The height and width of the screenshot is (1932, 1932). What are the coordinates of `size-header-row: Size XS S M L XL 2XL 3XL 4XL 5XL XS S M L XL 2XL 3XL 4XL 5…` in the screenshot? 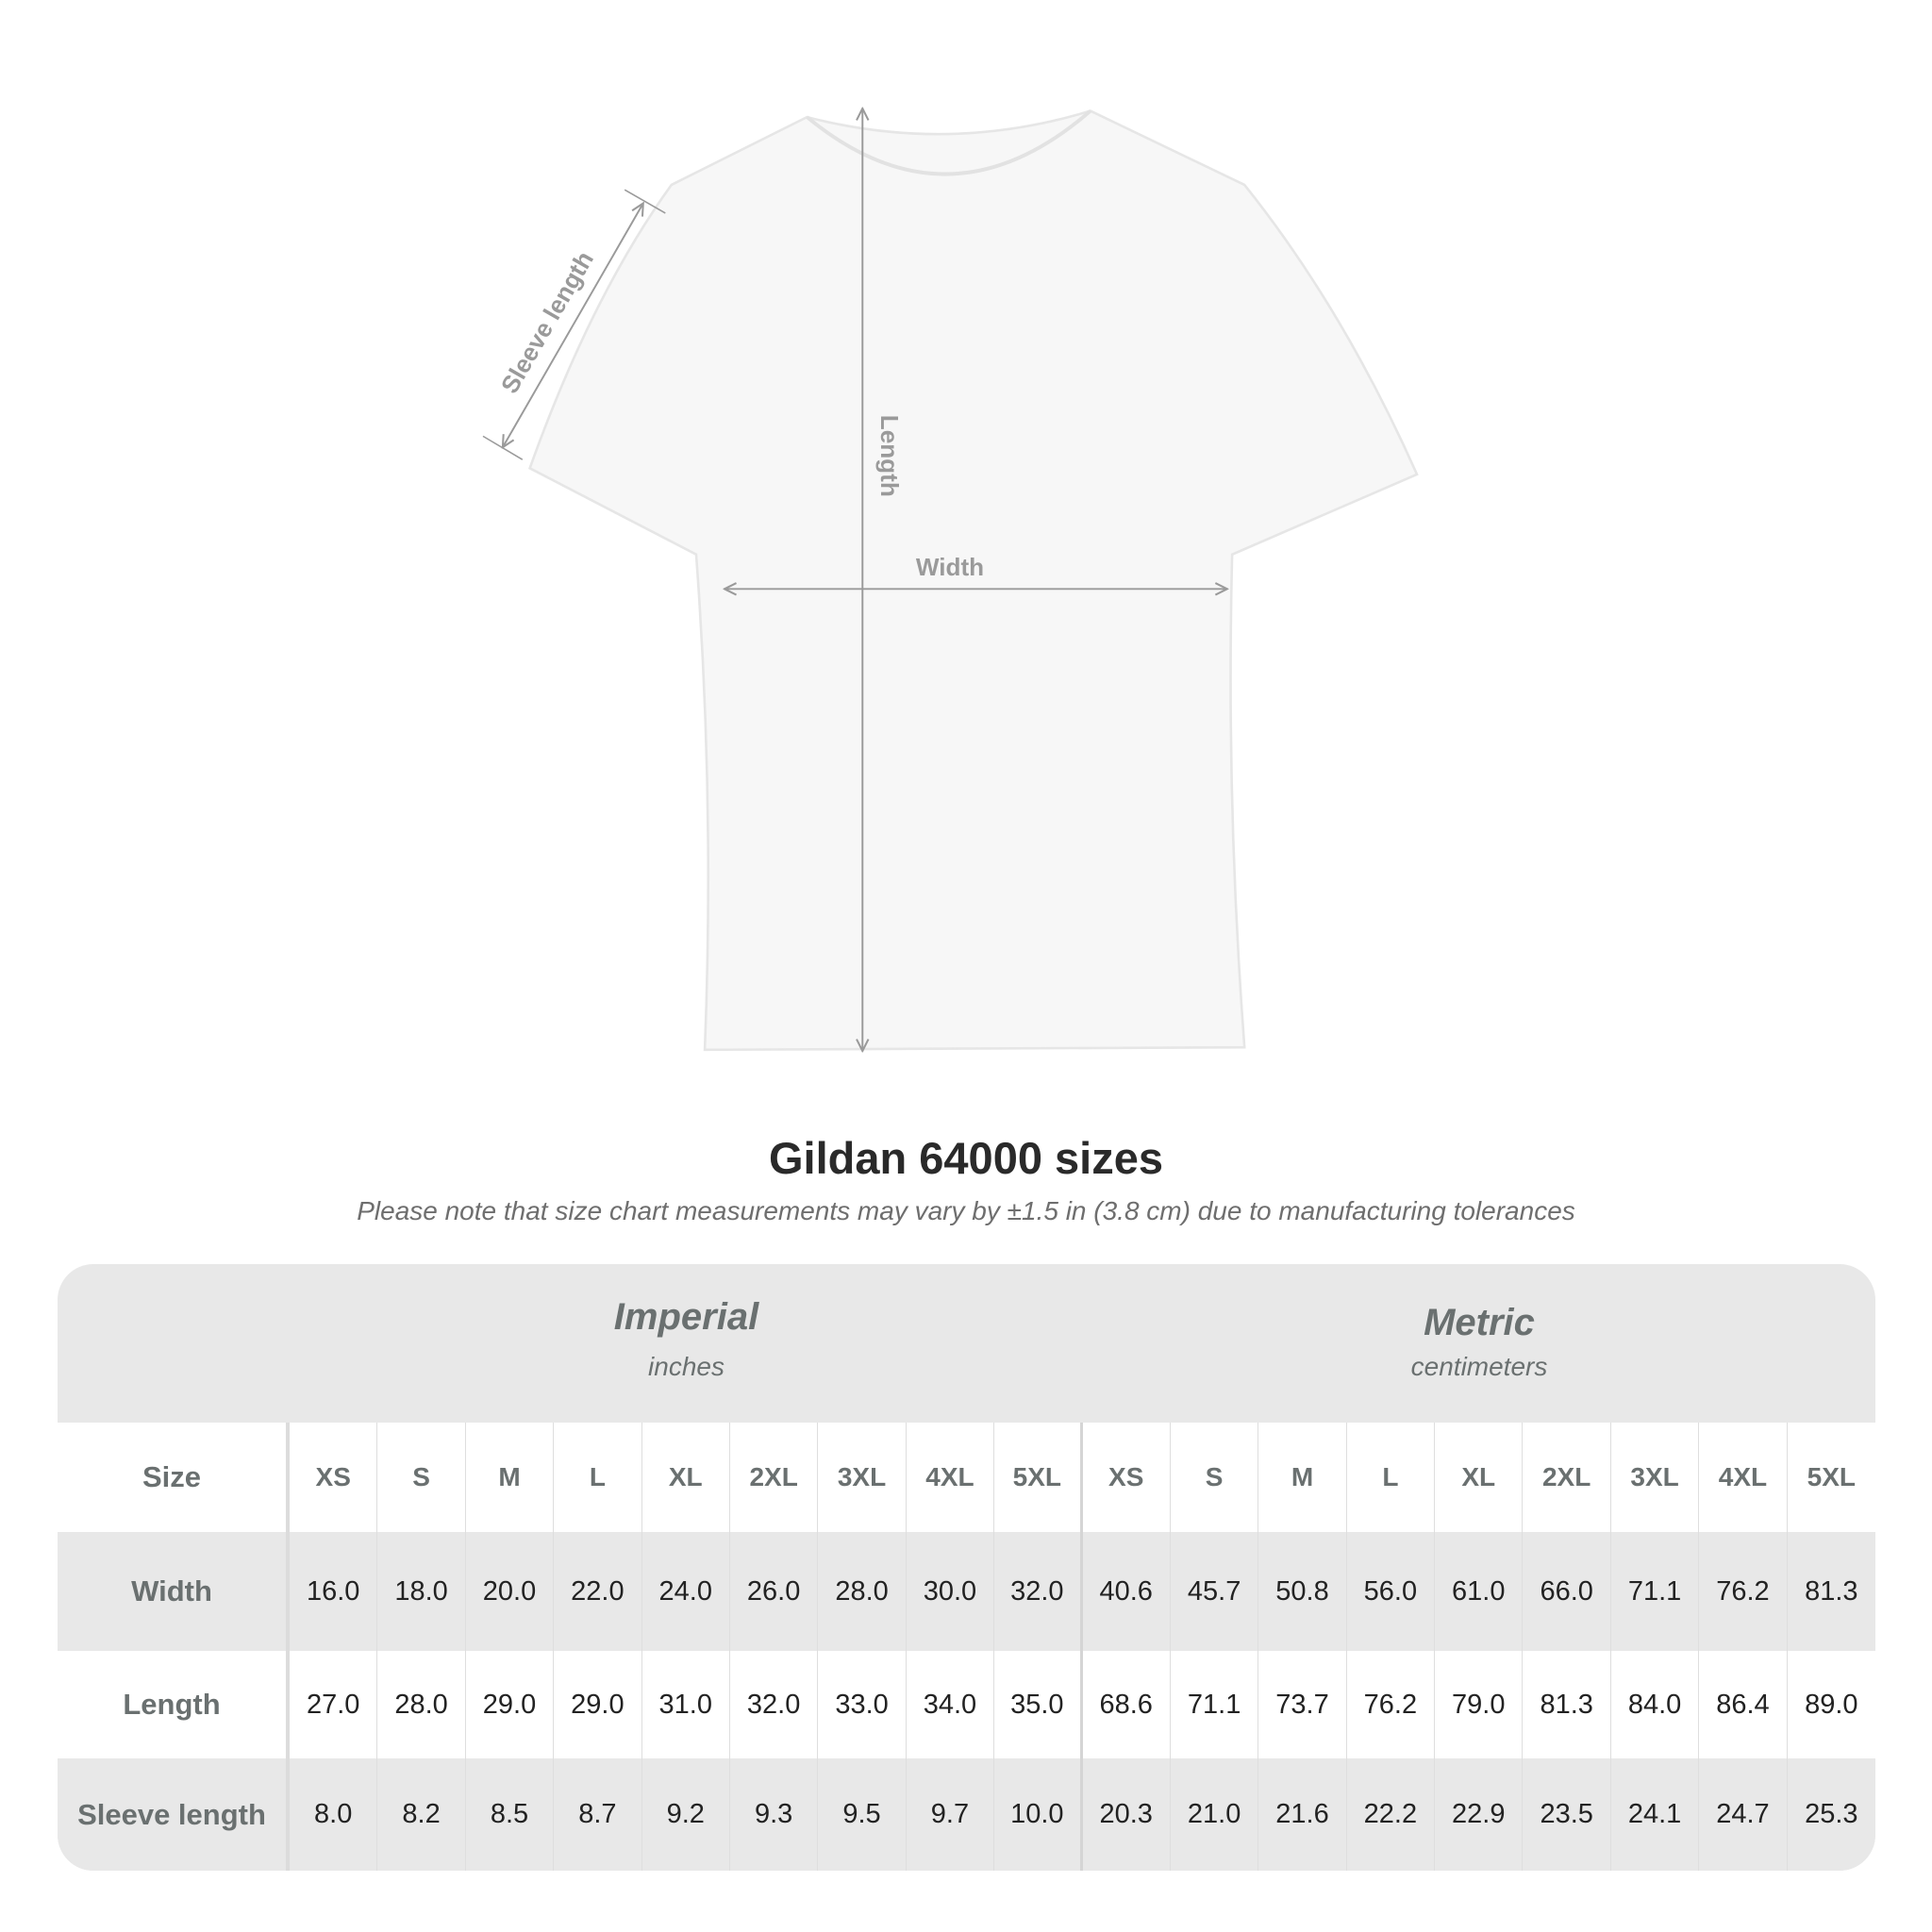 It's located at (967, 1478).